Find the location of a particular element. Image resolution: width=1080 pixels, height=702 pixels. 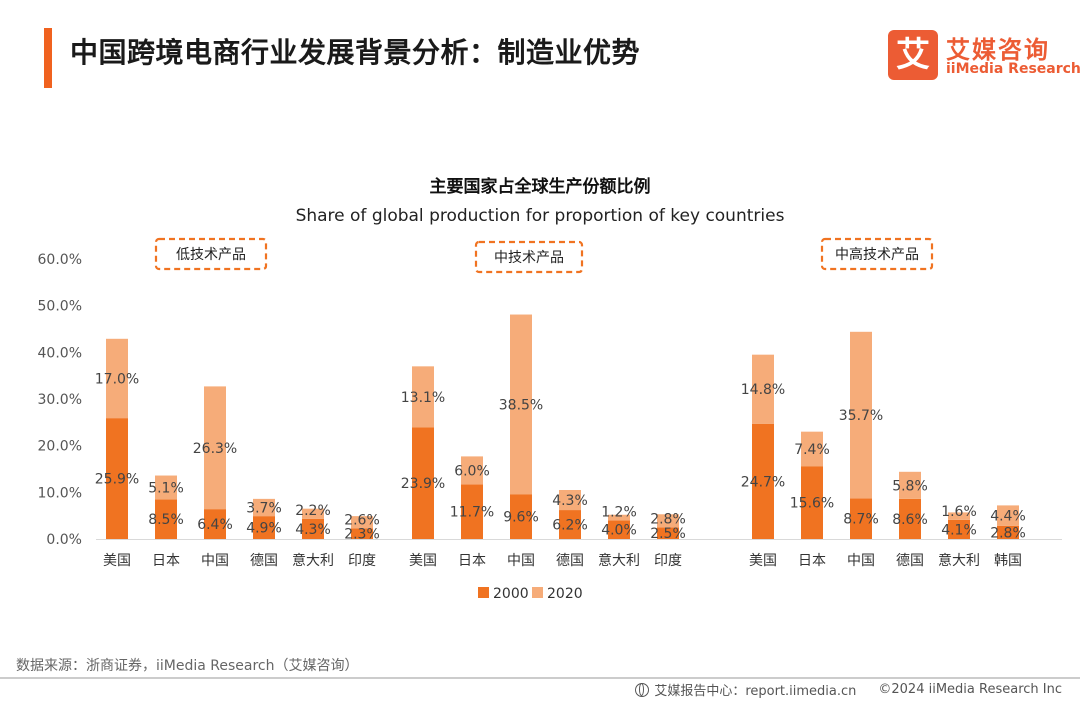

globe-icon is located at coordinates (642, 689).